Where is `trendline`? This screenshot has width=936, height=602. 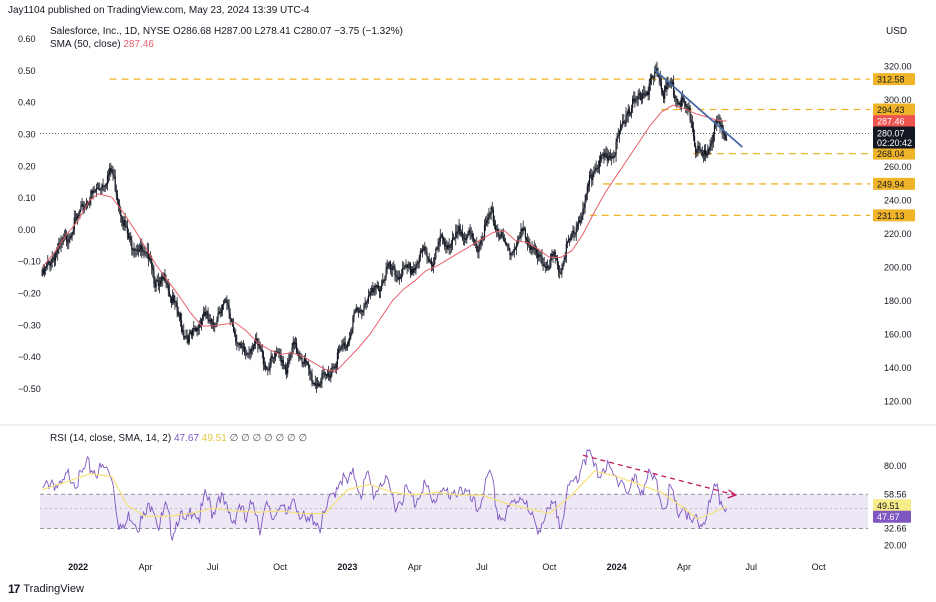
trendline is located at coordinates (698, 108).